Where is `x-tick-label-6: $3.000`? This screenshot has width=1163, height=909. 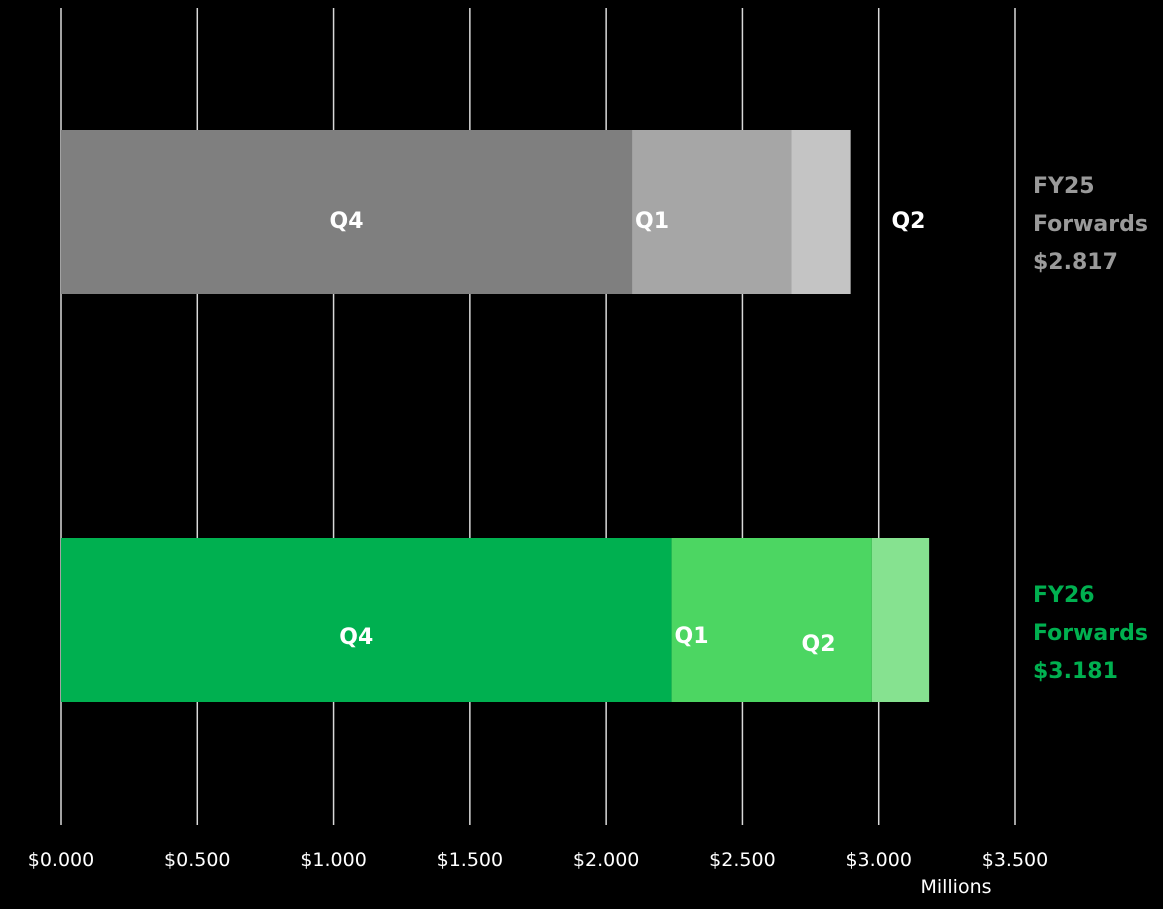 x-tick-label-6: $3.000 is located at coordinates (878, 860).